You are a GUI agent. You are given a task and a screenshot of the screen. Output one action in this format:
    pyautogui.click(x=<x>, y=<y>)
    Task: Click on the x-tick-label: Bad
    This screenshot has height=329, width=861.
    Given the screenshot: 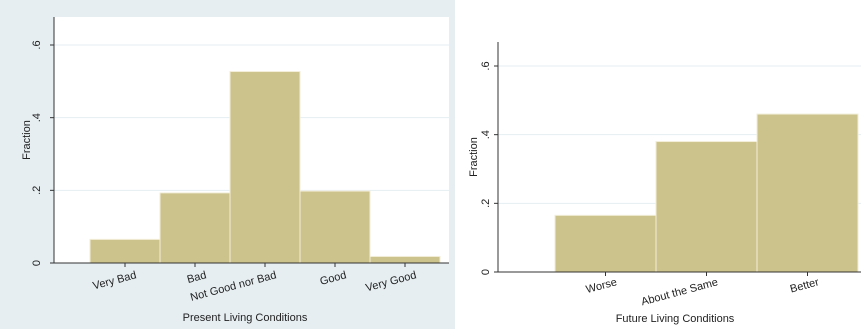 What is the action you would take?
    pyautogui.click(x=197, y=277)
    